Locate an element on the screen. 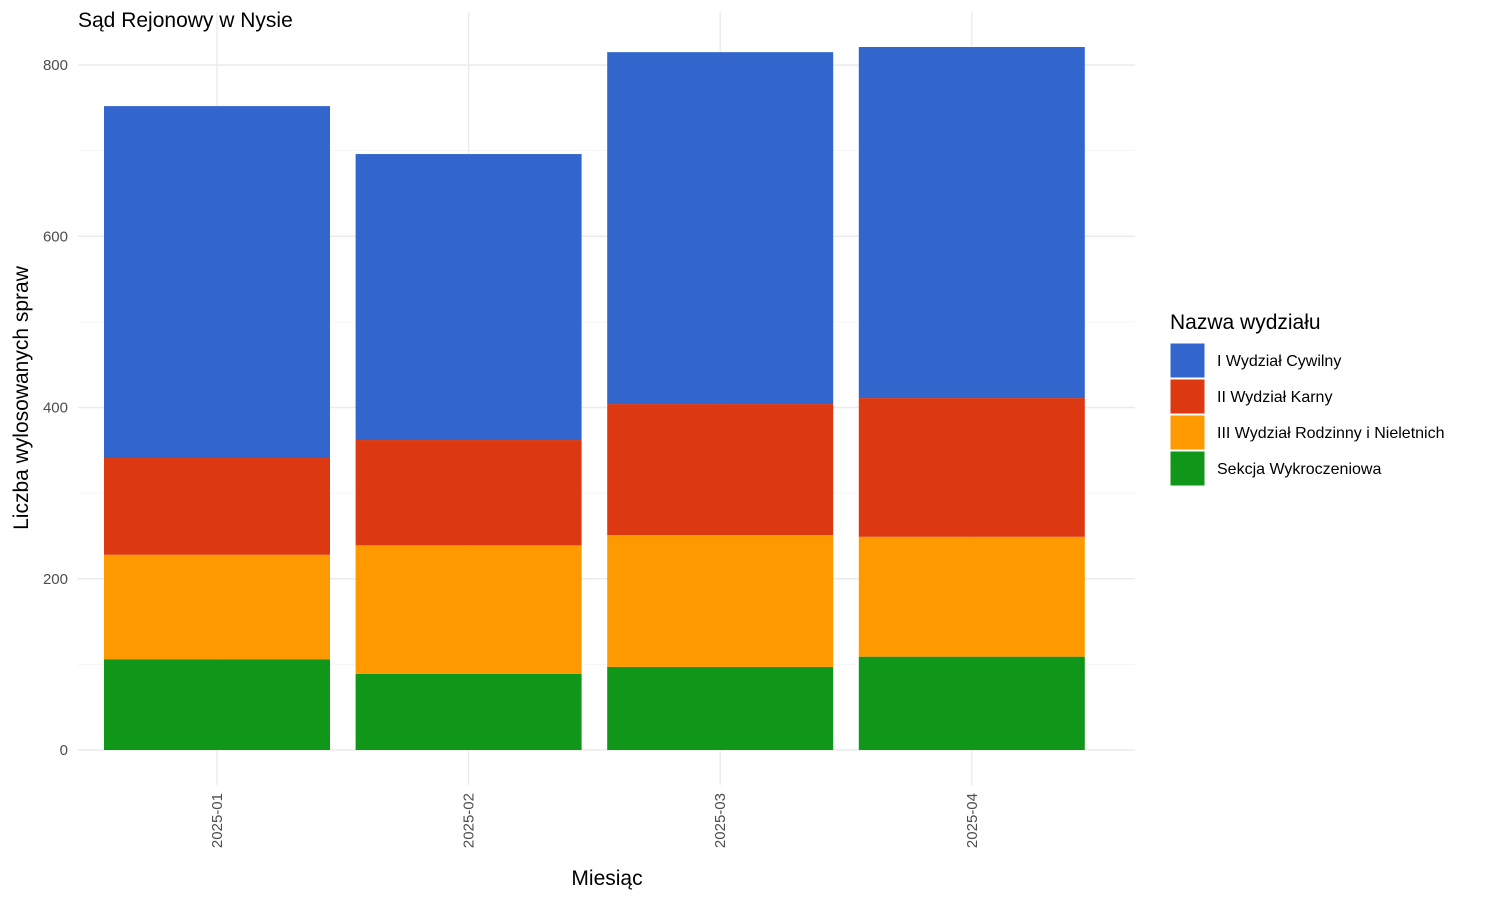  legend-label: I Wydział Cywilny is located at coordinates (1279, 361).